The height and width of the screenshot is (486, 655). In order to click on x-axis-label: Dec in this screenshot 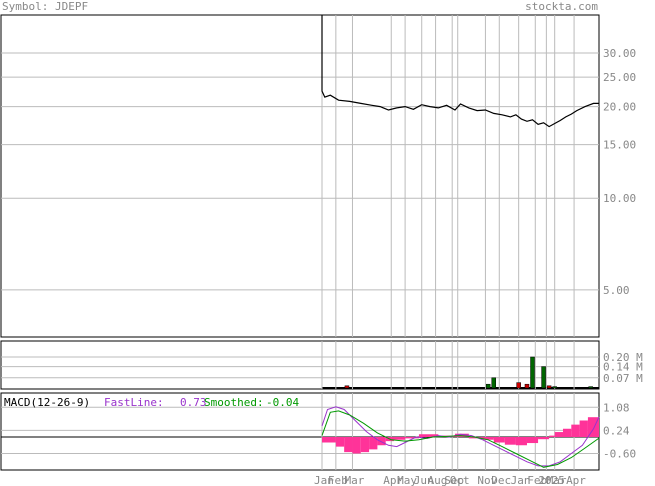, I will do `click(501, 480)`.